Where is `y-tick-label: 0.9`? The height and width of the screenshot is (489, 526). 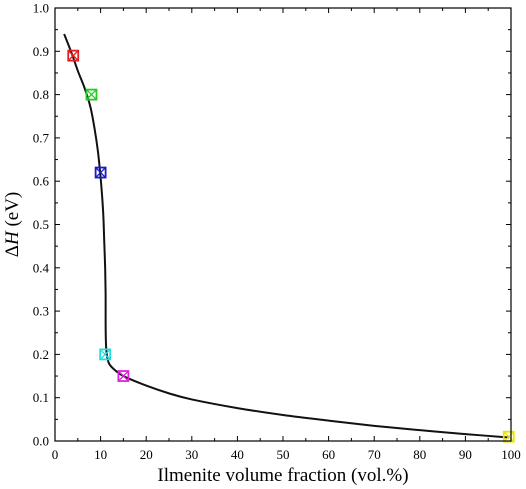
y-tick-label: 0.9 is located at coordinates (41, 51).